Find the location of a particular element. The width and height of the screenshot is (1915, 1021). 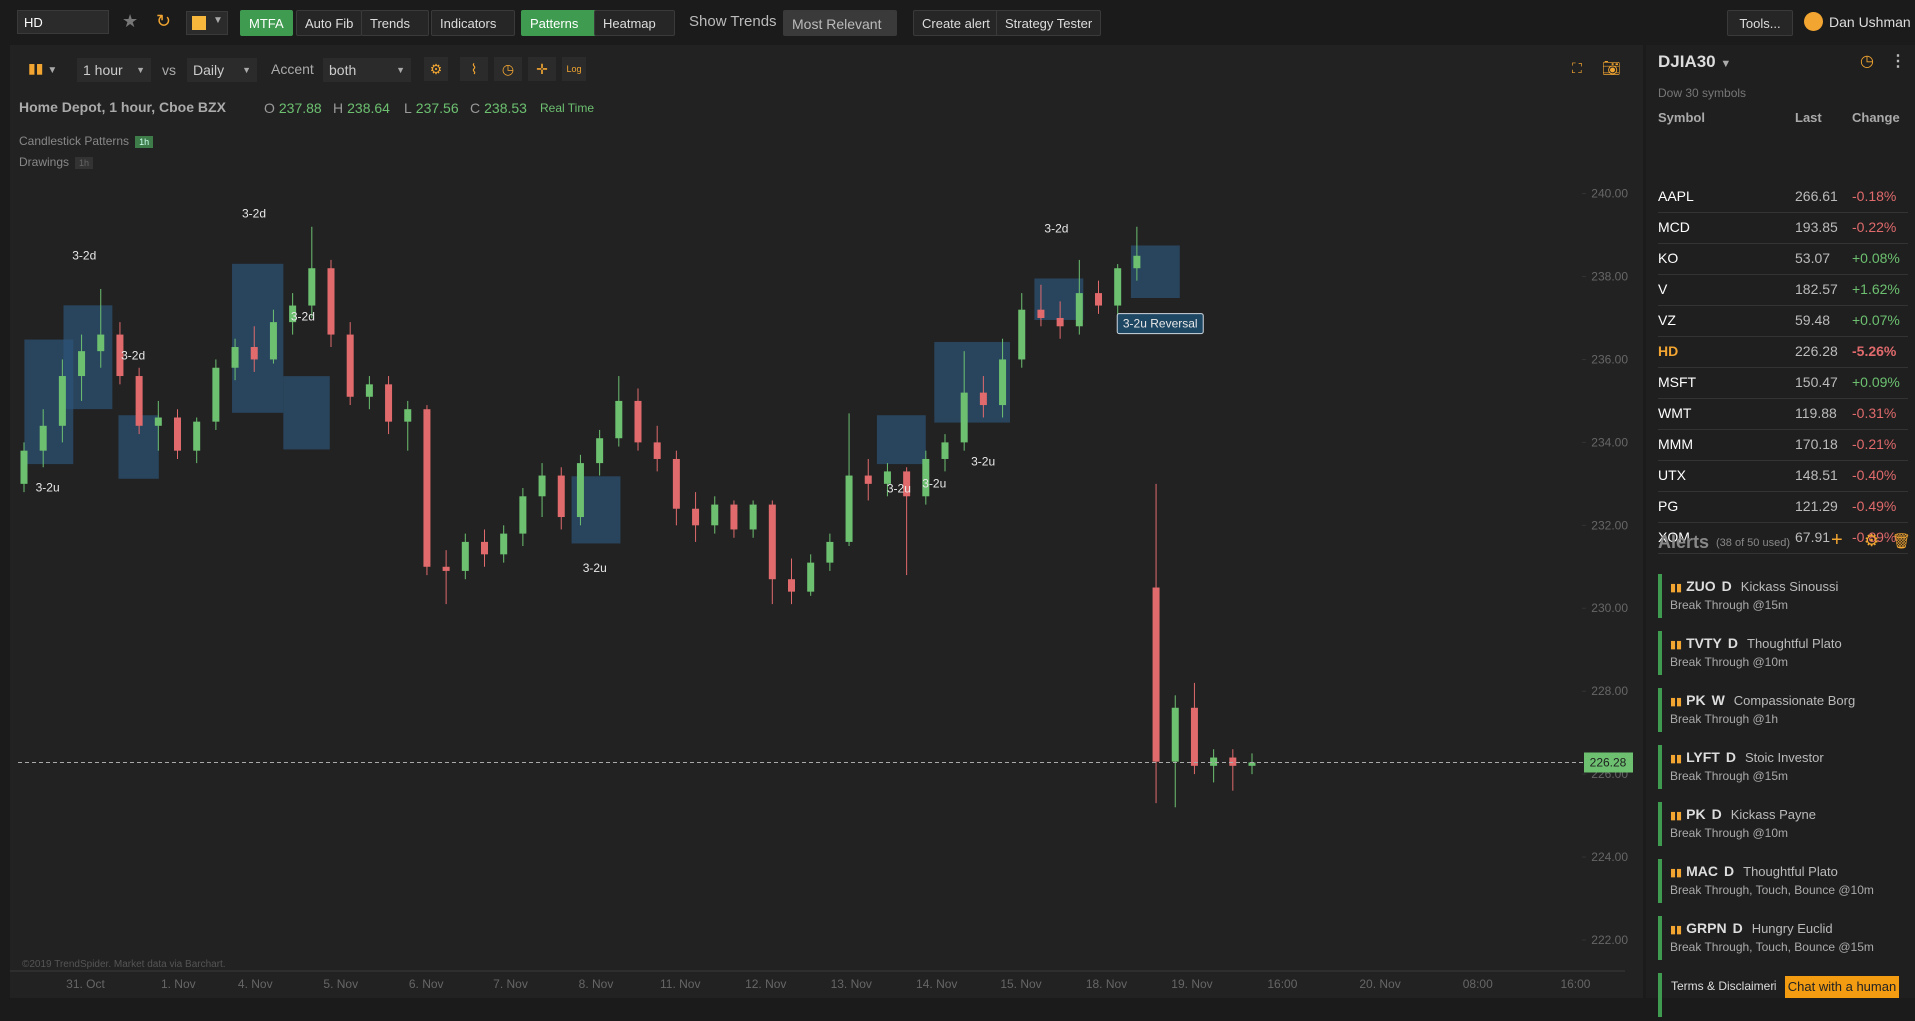

alert-condition: Break Through, Touch, Bounce @15m is located at coordinates (1772, 947).